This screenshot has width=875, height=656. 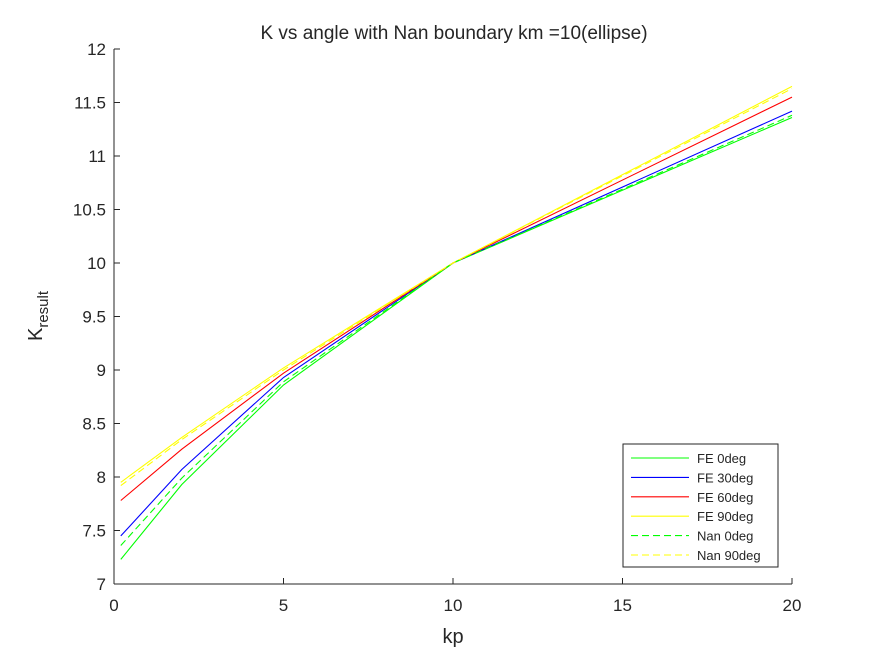 I want to click on y-axis-label-sub: result, so click(x=43, y=309).